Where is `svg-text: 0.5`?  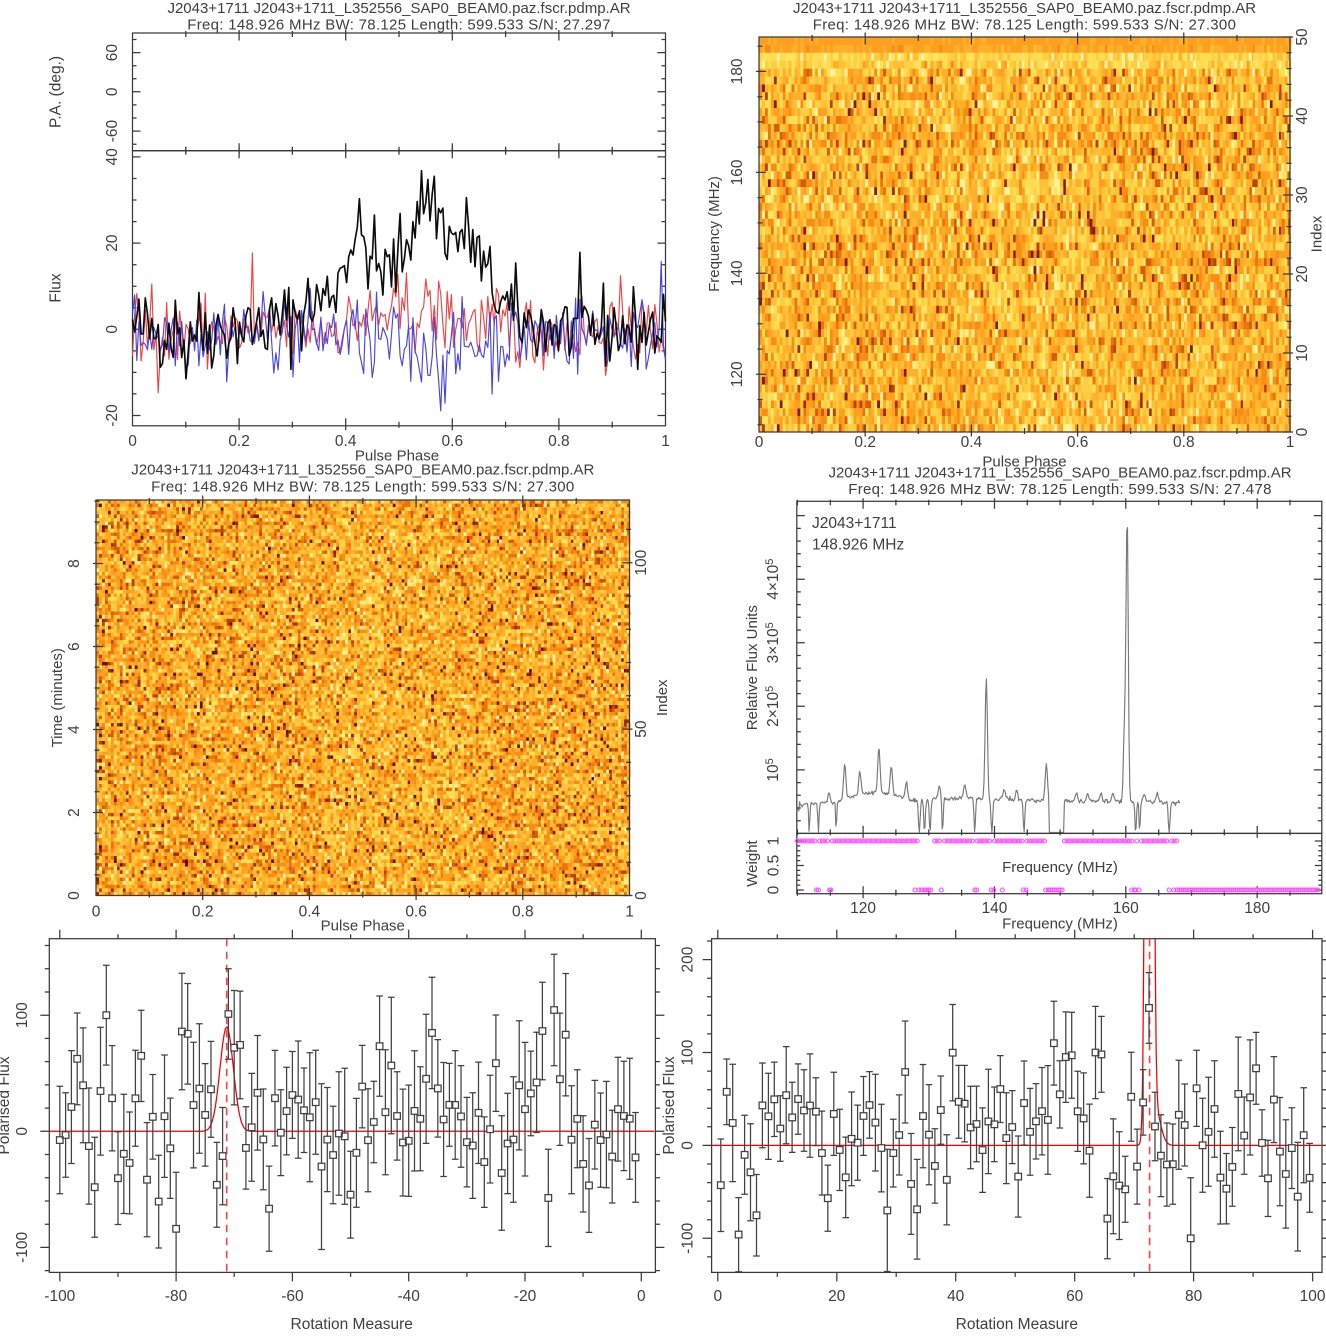 svg-text: 0.5 is located at coordinates (774, 866).